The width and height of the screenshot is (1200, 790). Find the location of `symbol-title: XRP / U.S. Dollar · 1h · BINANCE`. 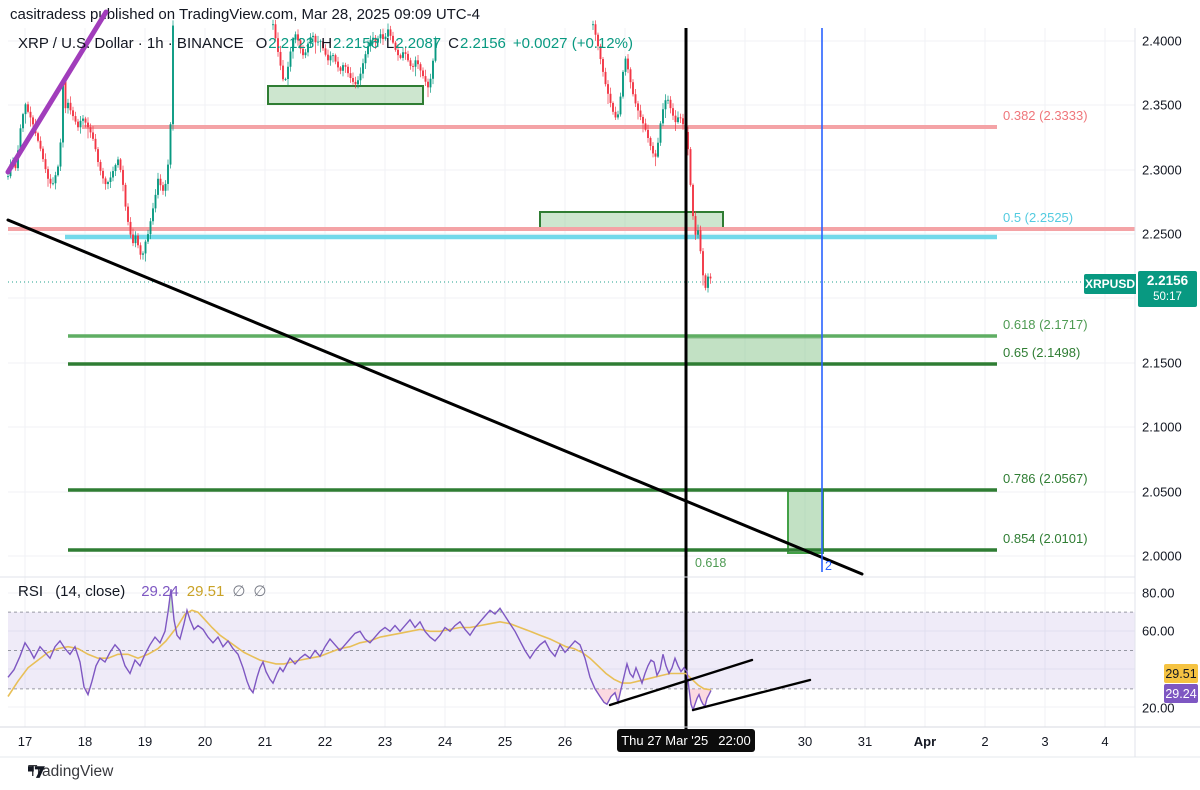

symbol-title: XRP / U.S. Dollar · 1h · BINANCE is located at coordinates (131, 43).